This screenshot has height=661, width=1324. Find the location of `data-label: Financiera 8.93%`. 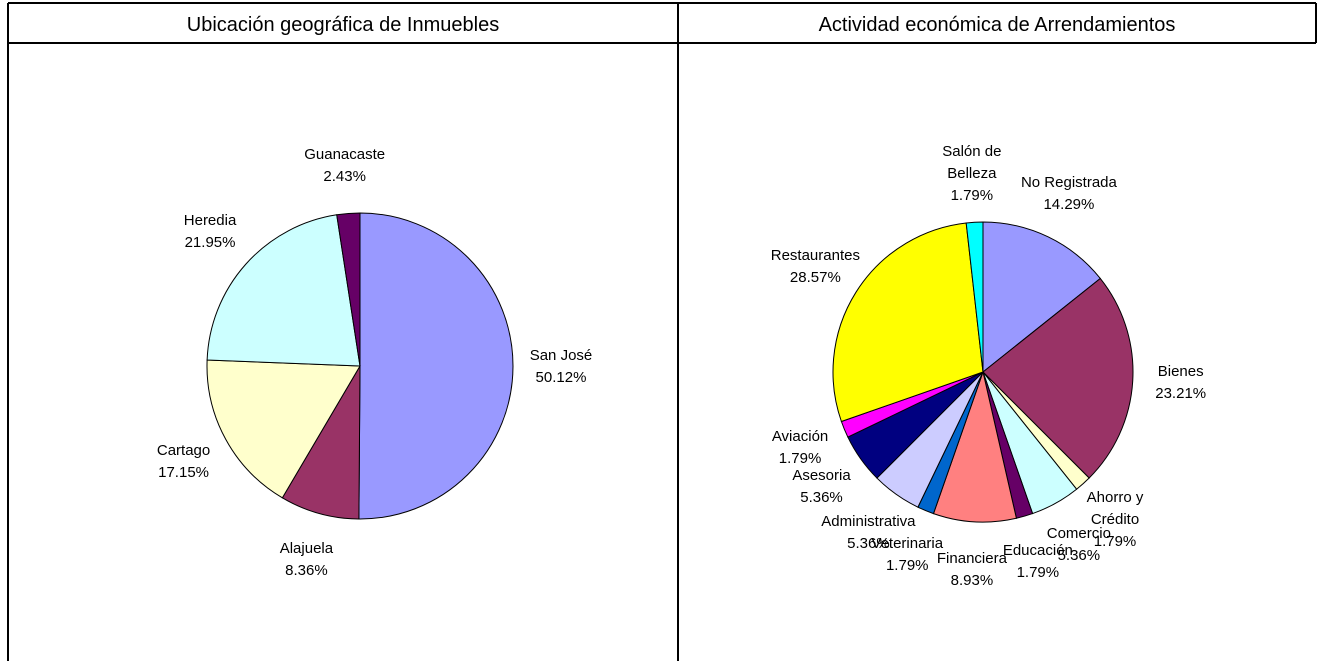

data-label: Financiera 8.93% is located at coordinates (972, 570).